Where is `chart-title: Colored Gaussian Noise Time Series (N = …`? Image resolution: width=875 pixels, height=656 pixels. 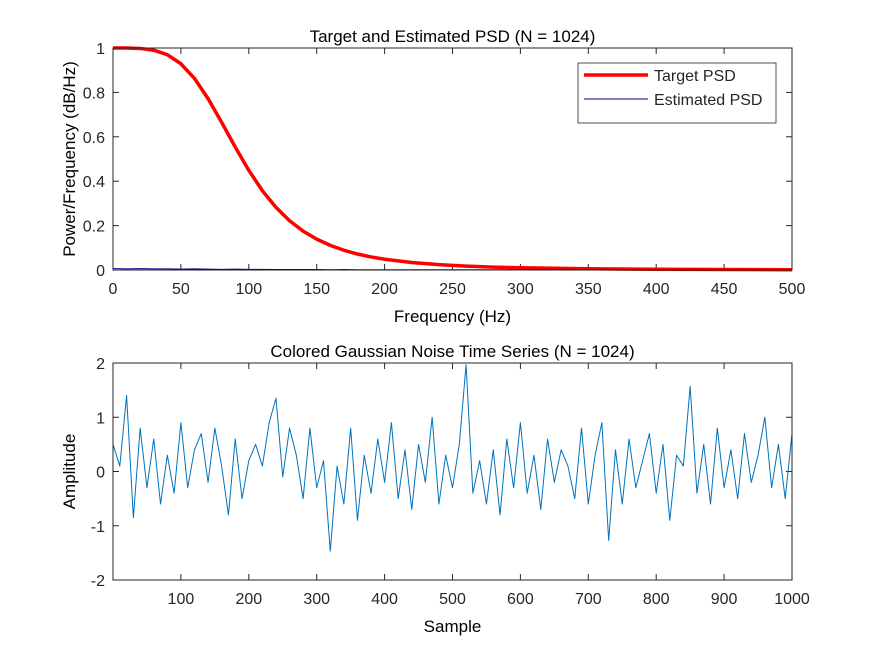 chart-title: Colored Gaussian Noise Time Series (N = … is located at coordinates (452, 351).